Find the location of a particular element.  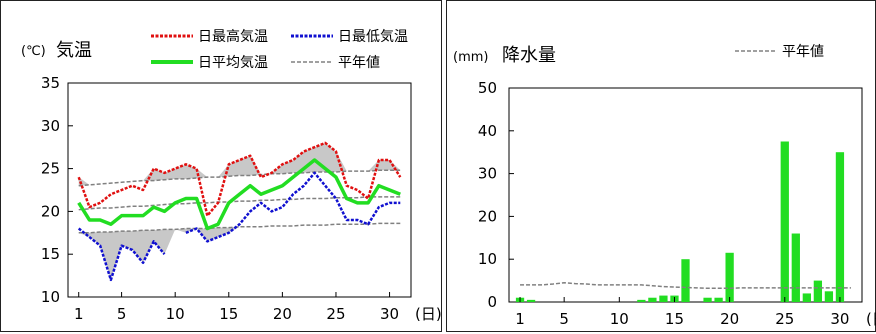

min-anomaly-shading is located at coordinates (239, 251).